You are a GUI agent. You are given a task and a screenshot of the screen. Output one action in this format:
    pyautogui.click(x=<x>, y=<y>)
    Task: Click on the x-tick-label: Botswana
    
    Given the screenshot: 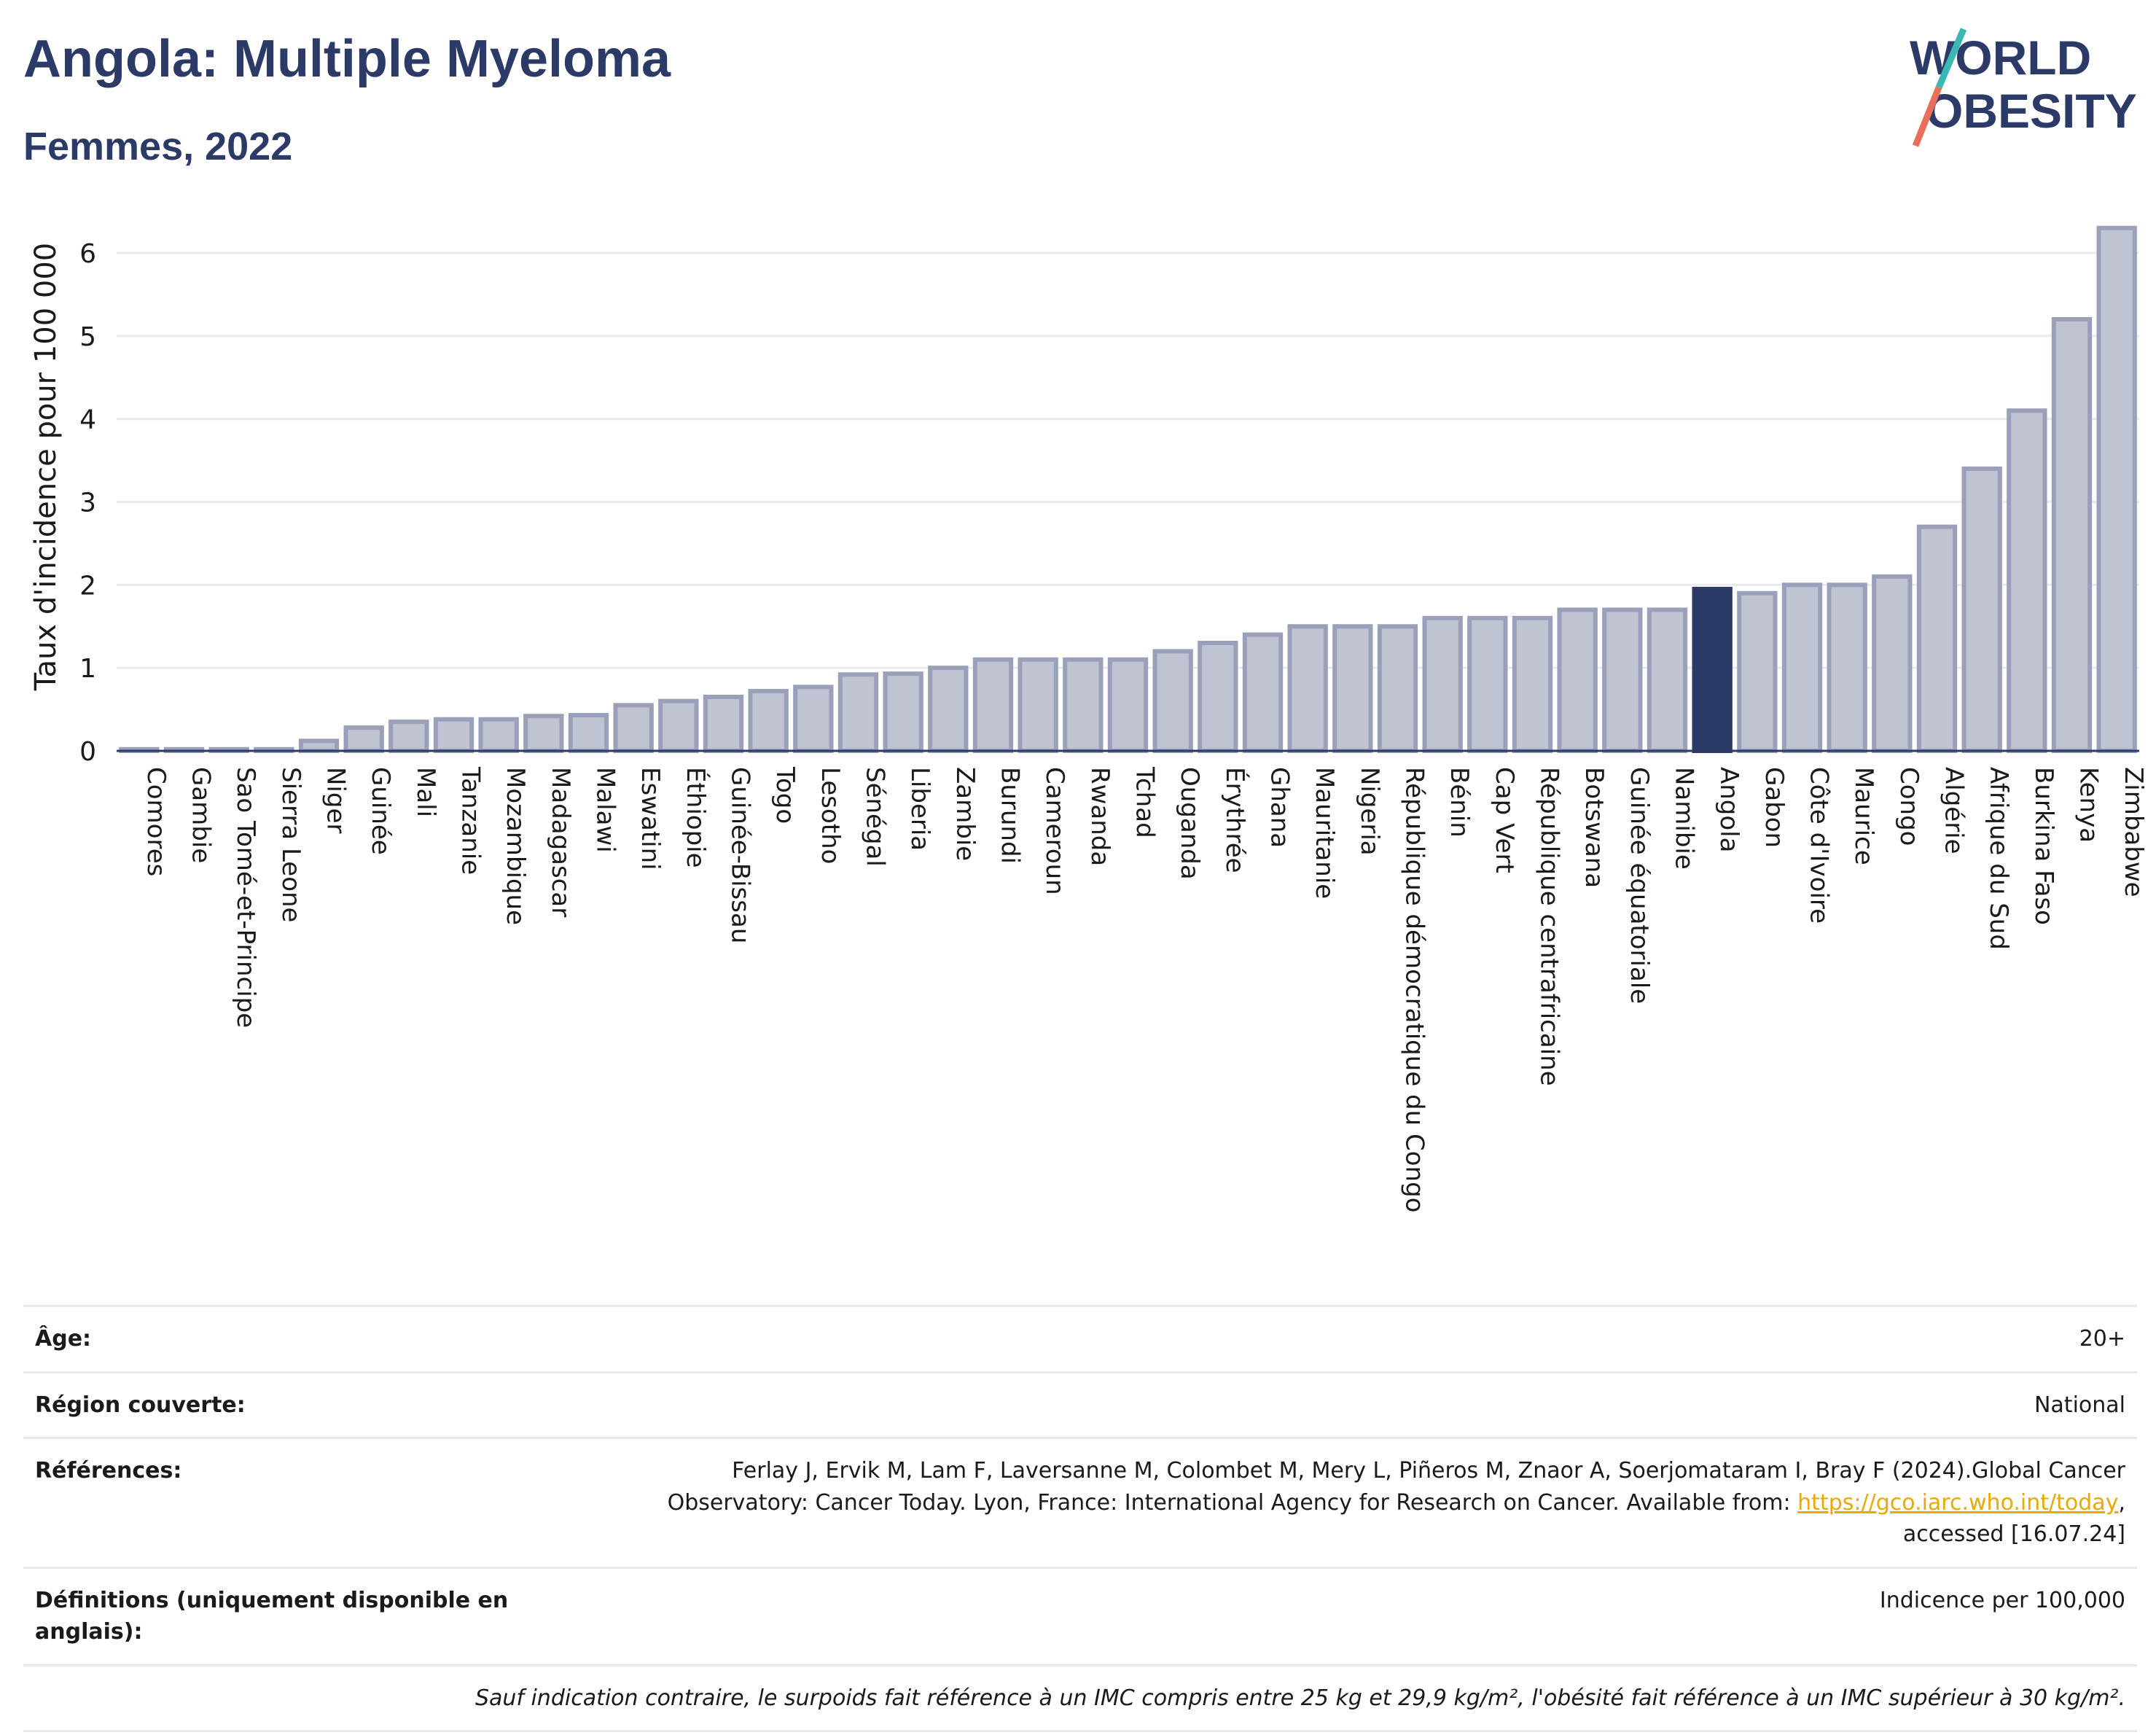 What is the action you would take?
    pyautogui.click(x=1594, y=827)
    